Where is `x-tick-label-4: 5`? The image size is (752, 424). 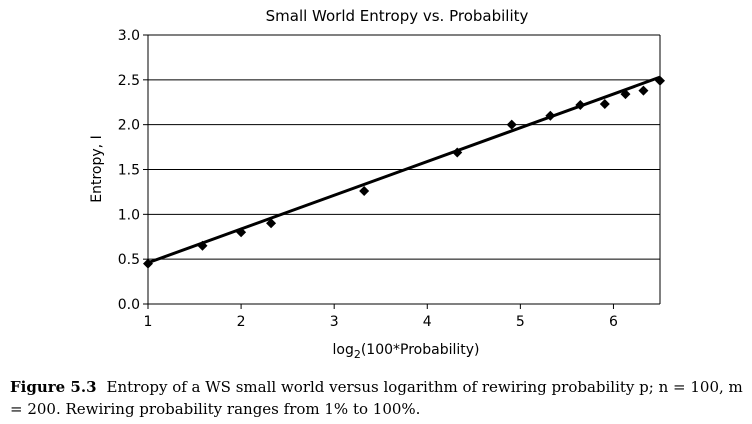 x-tick-label-4: 5 is located at coordinates (520, 322).